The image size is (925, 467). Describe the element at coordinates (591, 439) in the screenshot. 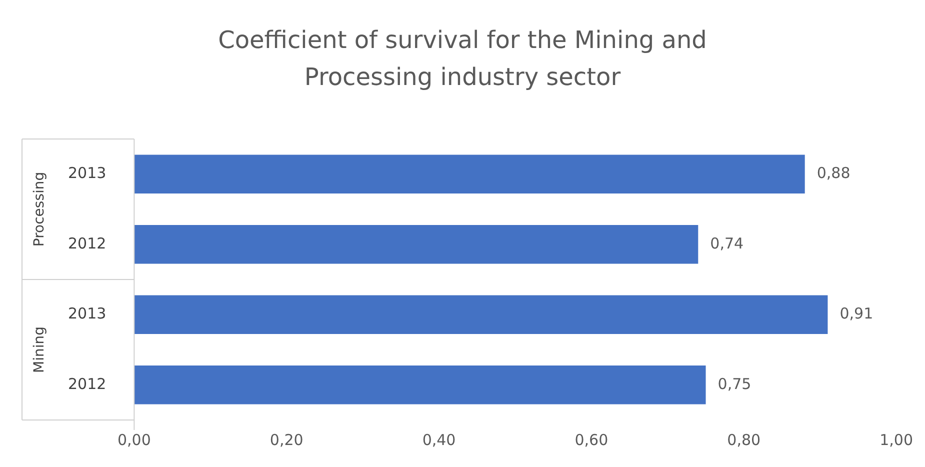

I see `x-tick-label: 0,60` at that location.